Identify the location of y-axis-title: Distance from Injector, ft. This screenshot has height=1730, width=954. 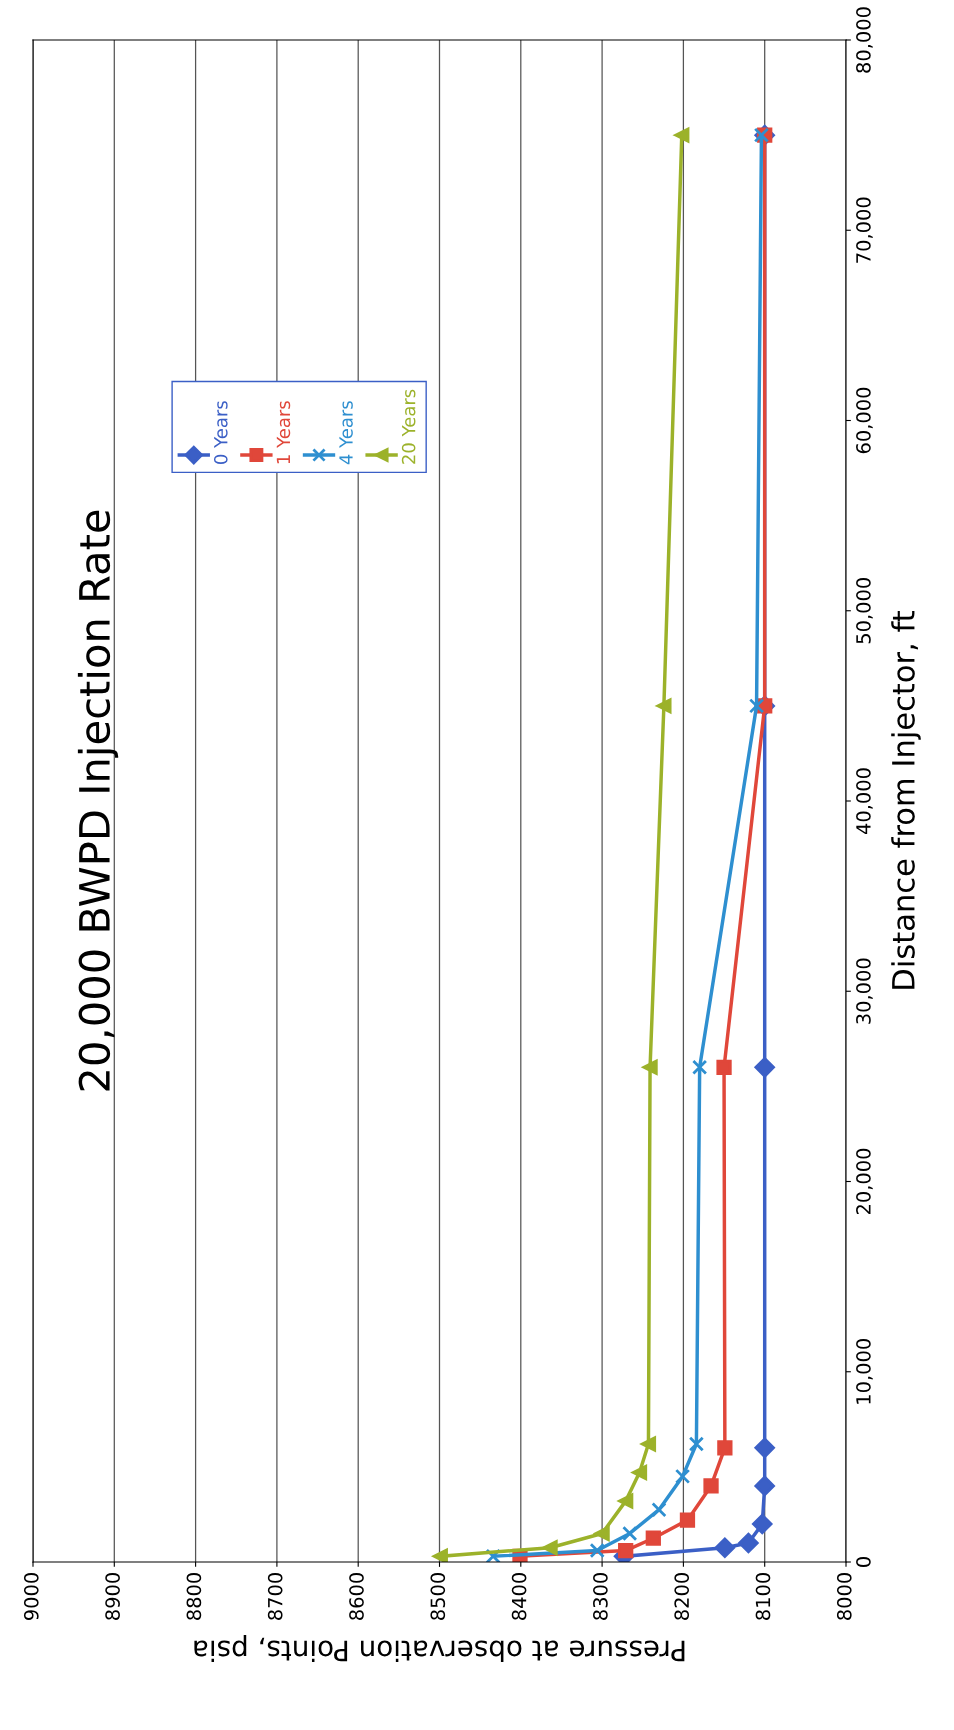
(906, 800).